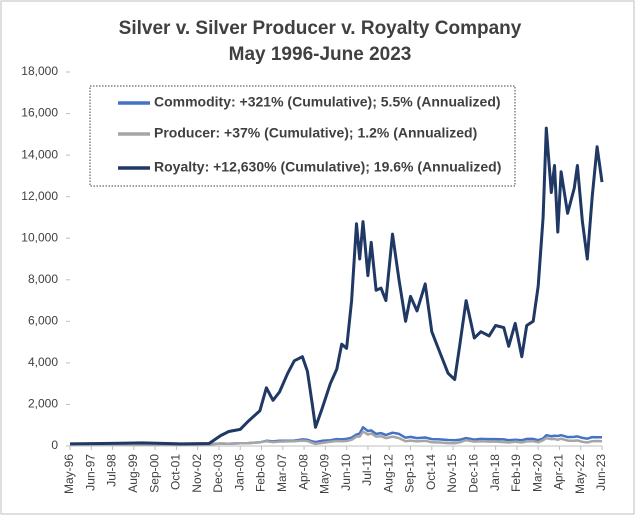 The height and width of the screenshot is (520, 640). What do you see at coordinates (601, 472) in the screenshot?
I see `x-tick-label: Jun-23` at bounding box center [601, 472].